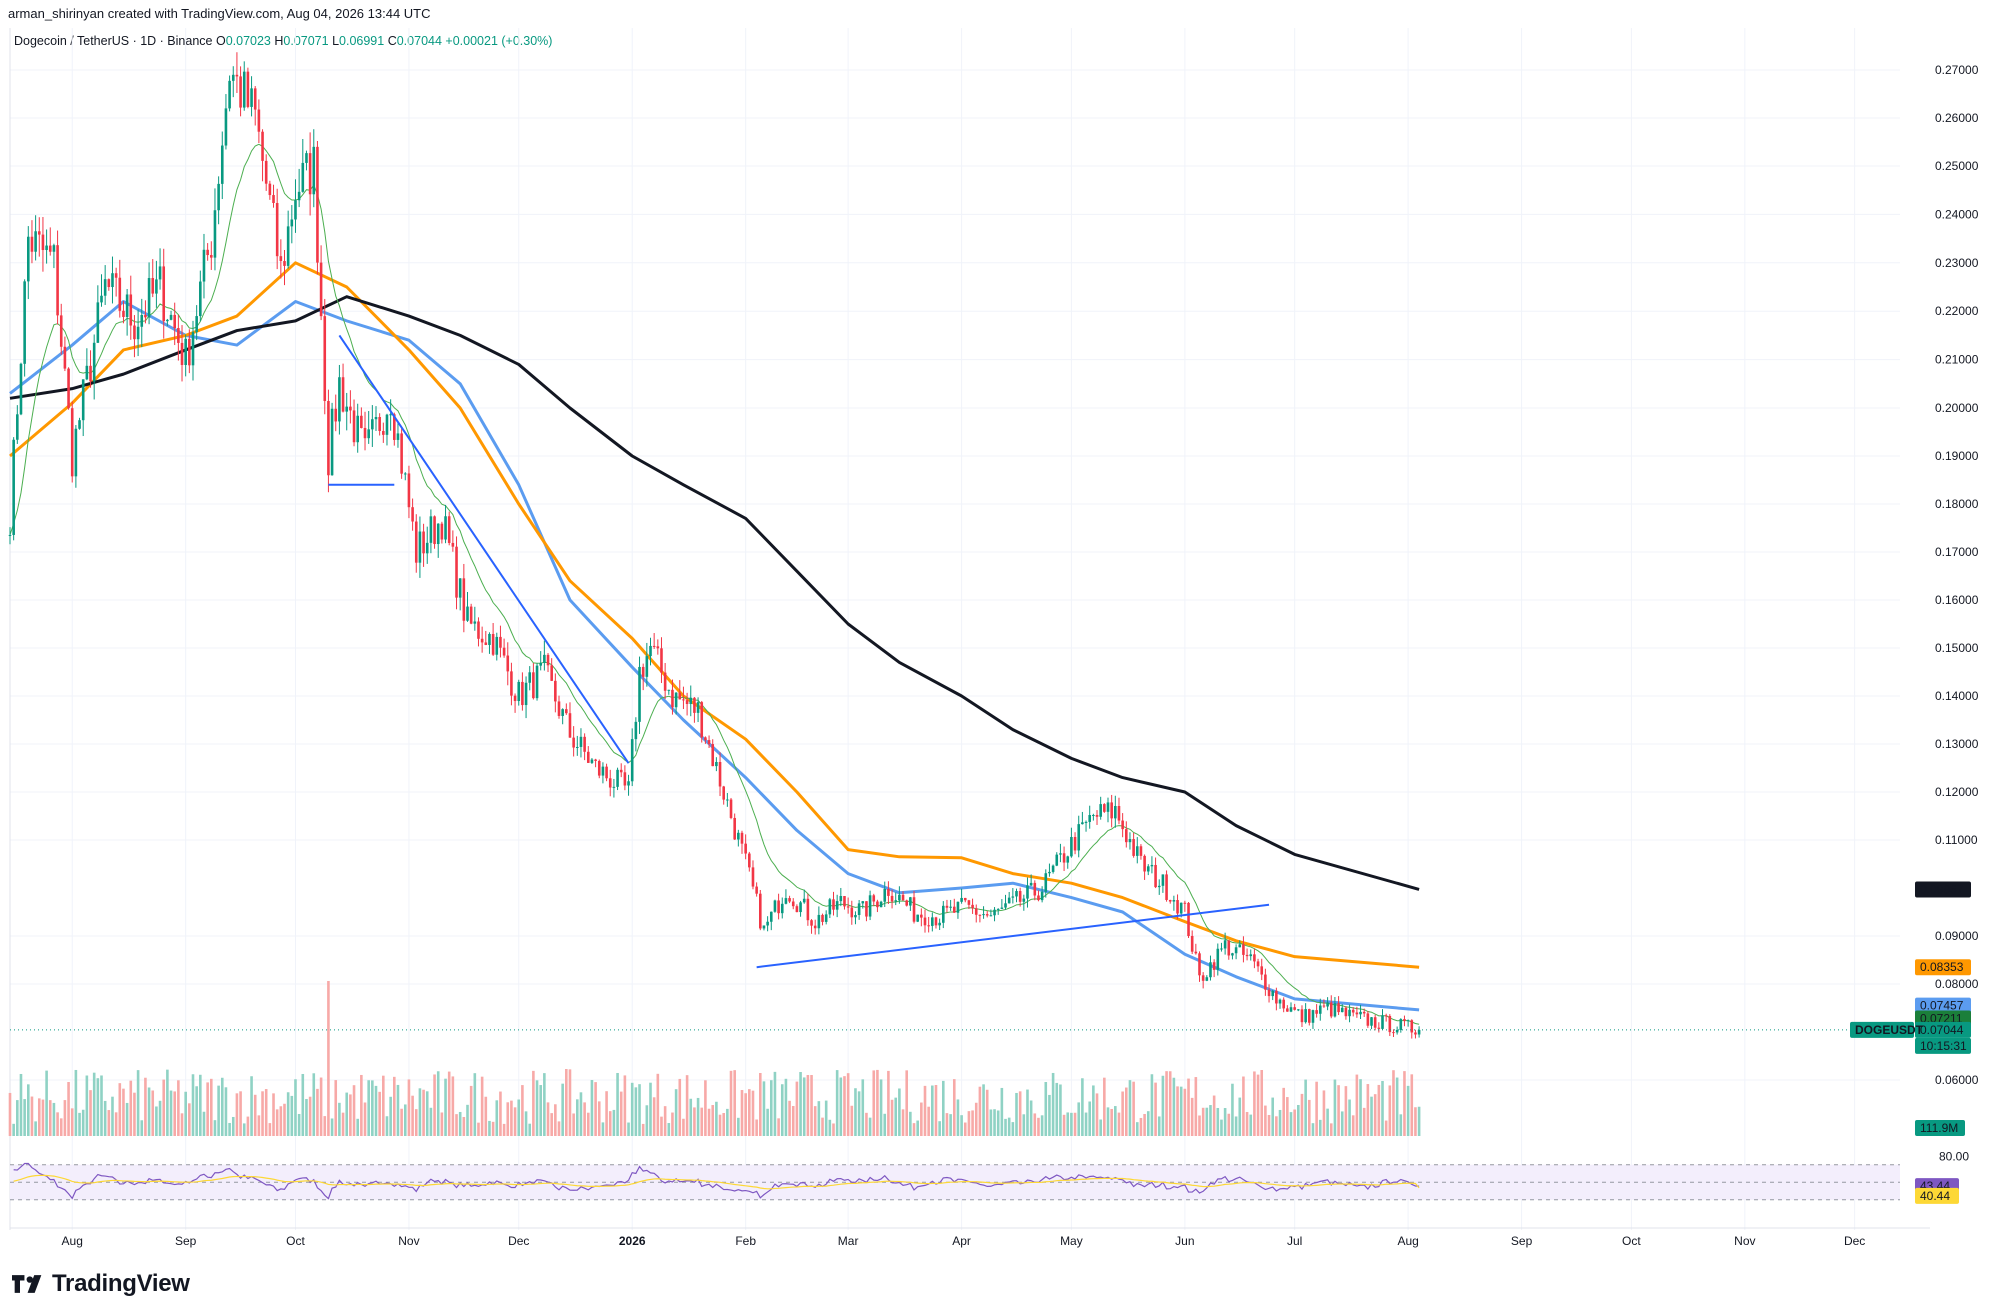  What do you see at coordinates (295, 1241) in the screenshot?
I see `time-tick-label: Oct` at bounding box center [295, 1241].